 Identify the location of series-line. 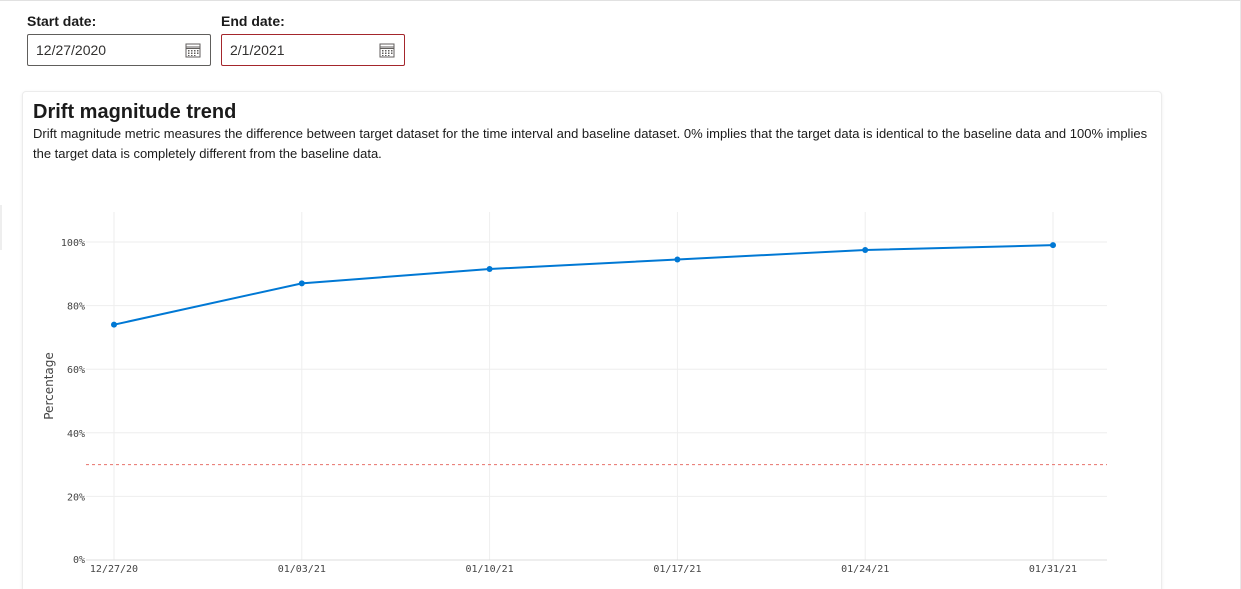
(583, 285).